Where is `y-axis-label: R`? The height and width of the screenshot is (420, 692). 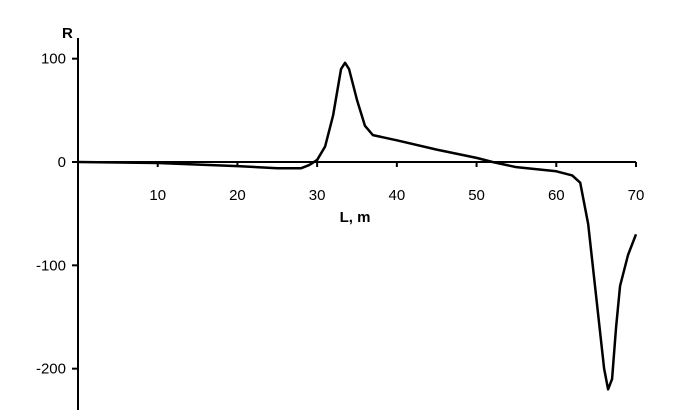
y-axis-label: R is located at coordinates (67, 33).